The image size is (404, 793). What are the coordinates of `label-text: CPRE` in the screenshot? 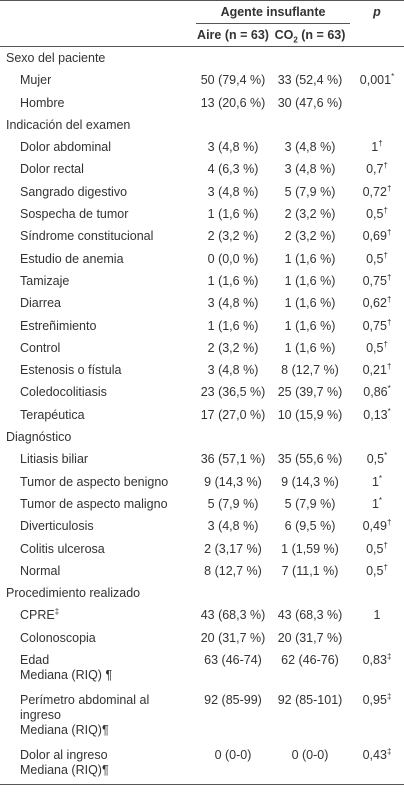 It's located at (37, 615).